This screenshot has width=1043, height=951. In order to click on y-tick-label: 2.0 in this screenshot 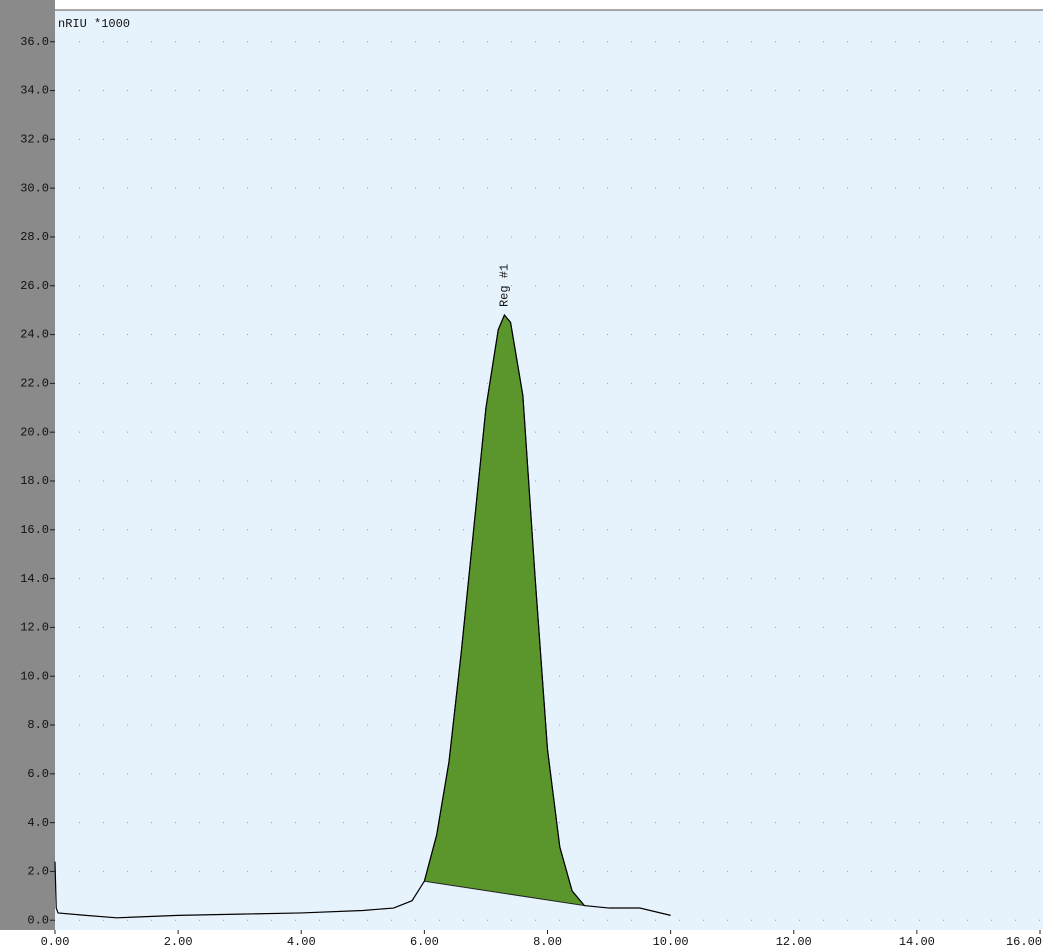, I will do `click(38, 872)`.